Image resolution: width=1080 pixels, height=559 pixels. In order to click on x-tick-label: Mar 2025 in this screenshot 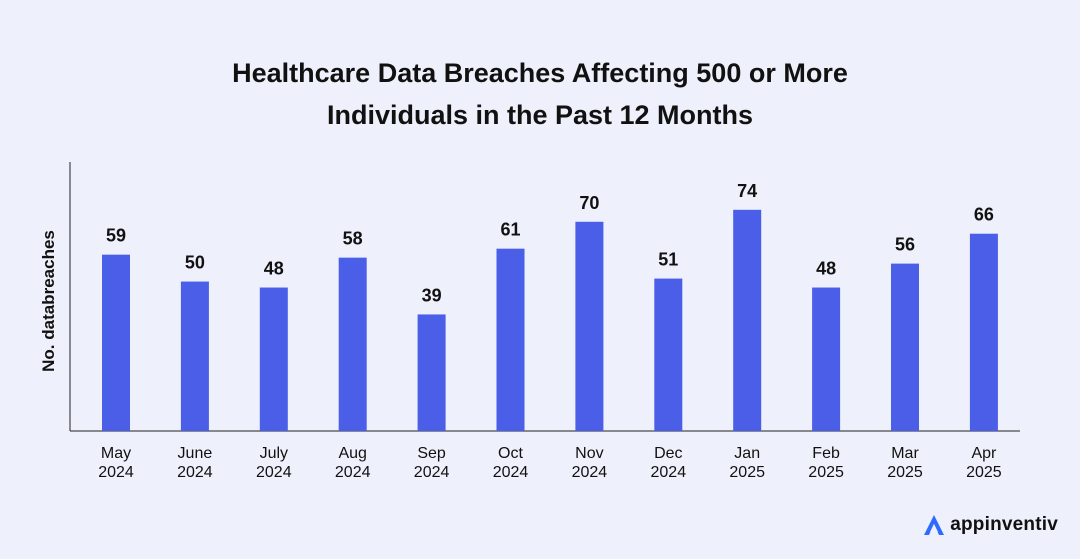, I will do `click(905, 463)`.